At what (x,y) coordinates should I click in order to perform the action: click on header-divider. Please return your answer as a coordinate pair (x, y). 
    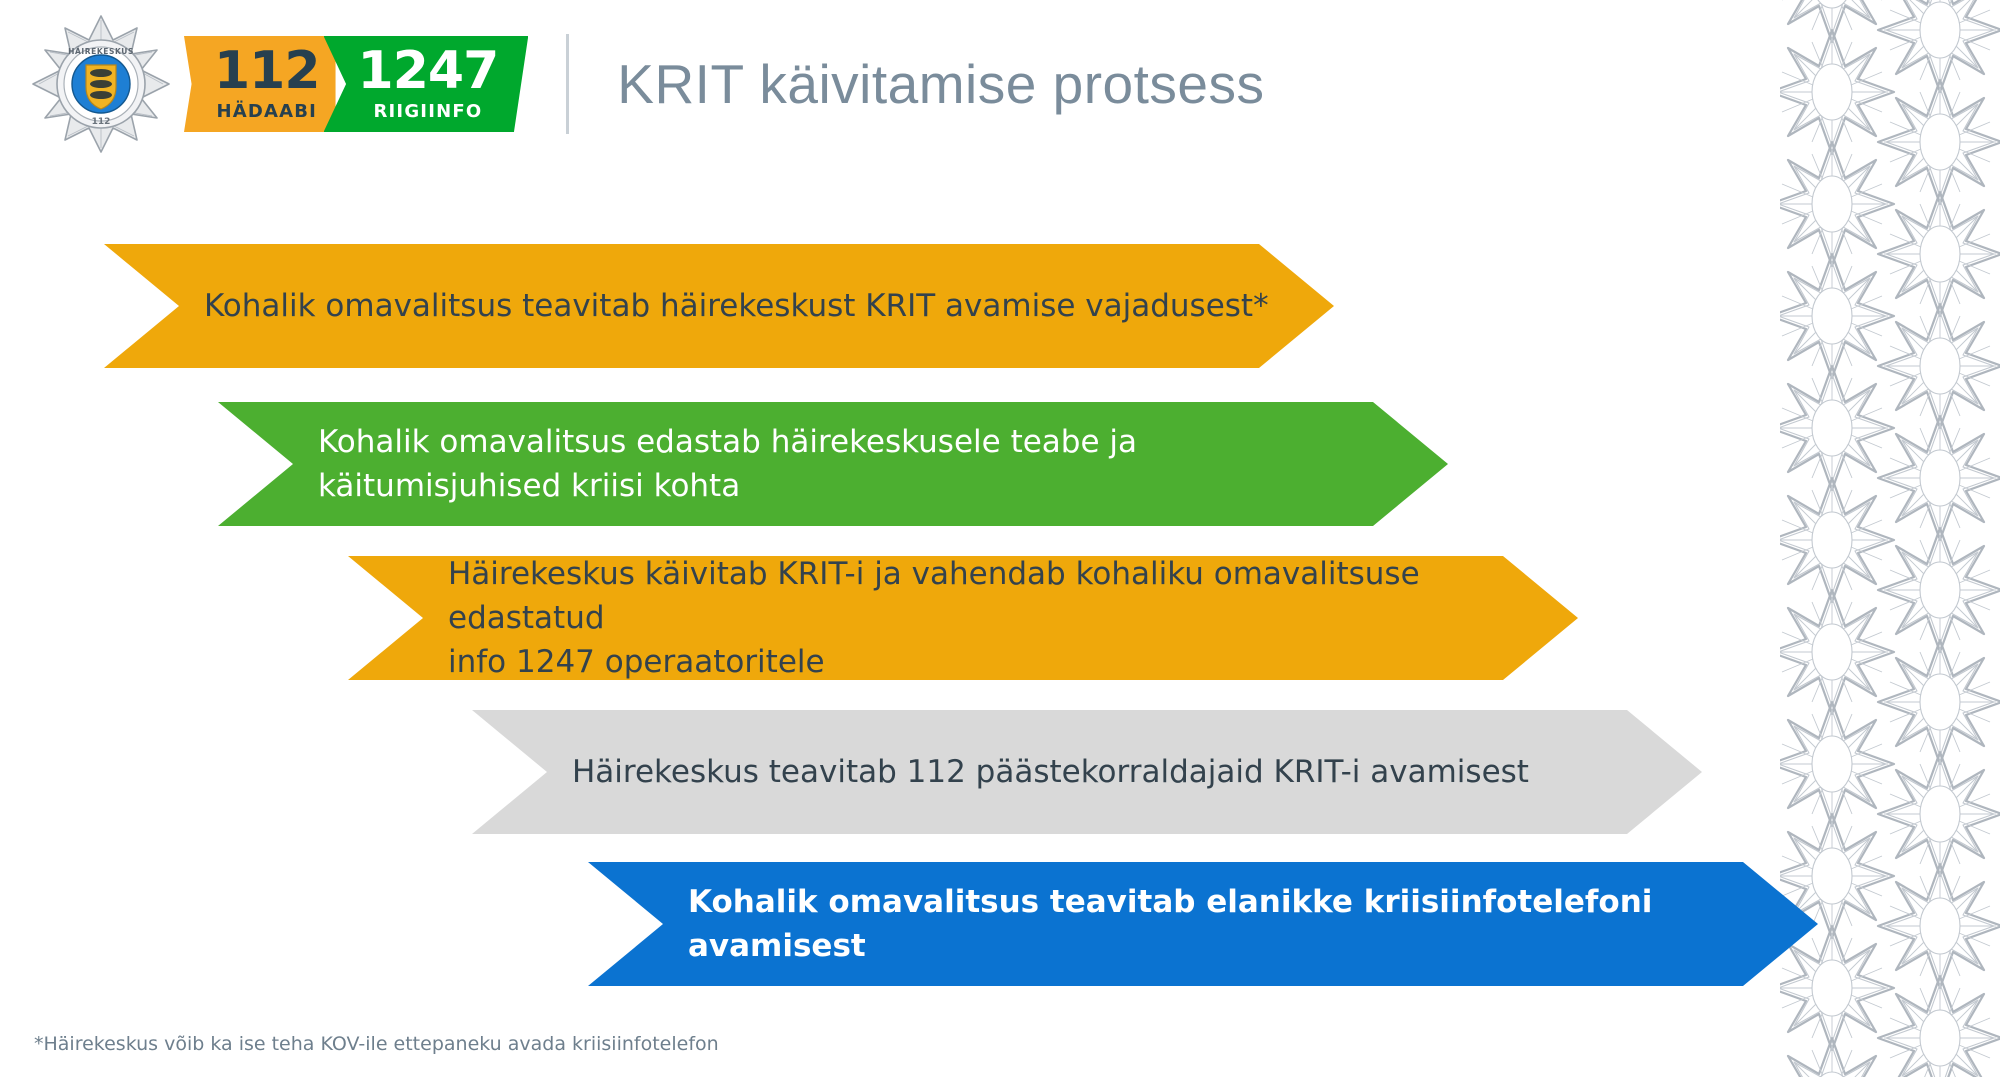
    Looking at the image, I should click on (568, 84).